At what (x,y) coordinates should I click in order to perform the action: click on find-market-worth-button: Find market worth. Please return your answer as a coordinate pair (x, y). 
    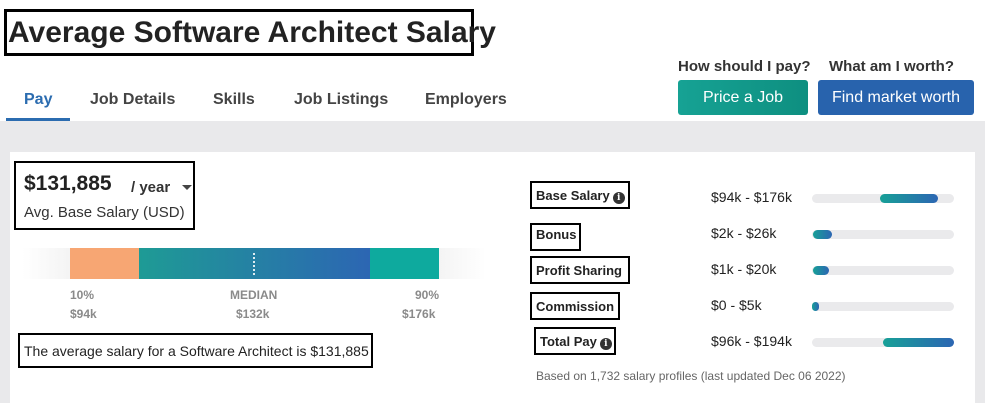
    Looking at the image, I should click on (896, 97).